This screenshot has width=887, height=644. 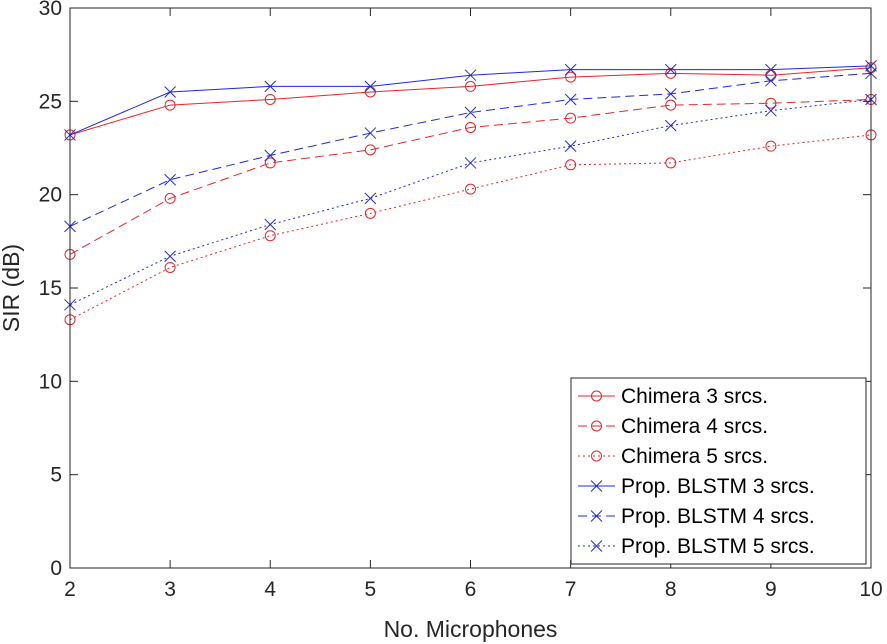 I want to click on y-tick-label: 20, so click(x=50, y=195).